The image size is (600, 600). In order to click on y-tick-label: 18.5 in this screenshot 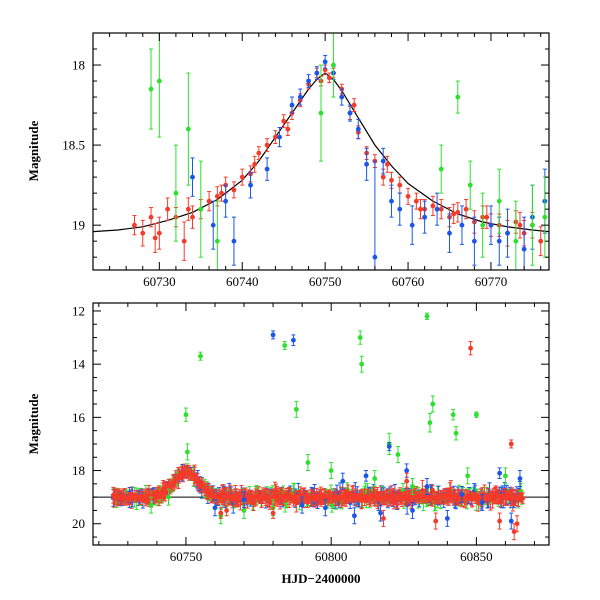, I will do `click(73, 145)`.